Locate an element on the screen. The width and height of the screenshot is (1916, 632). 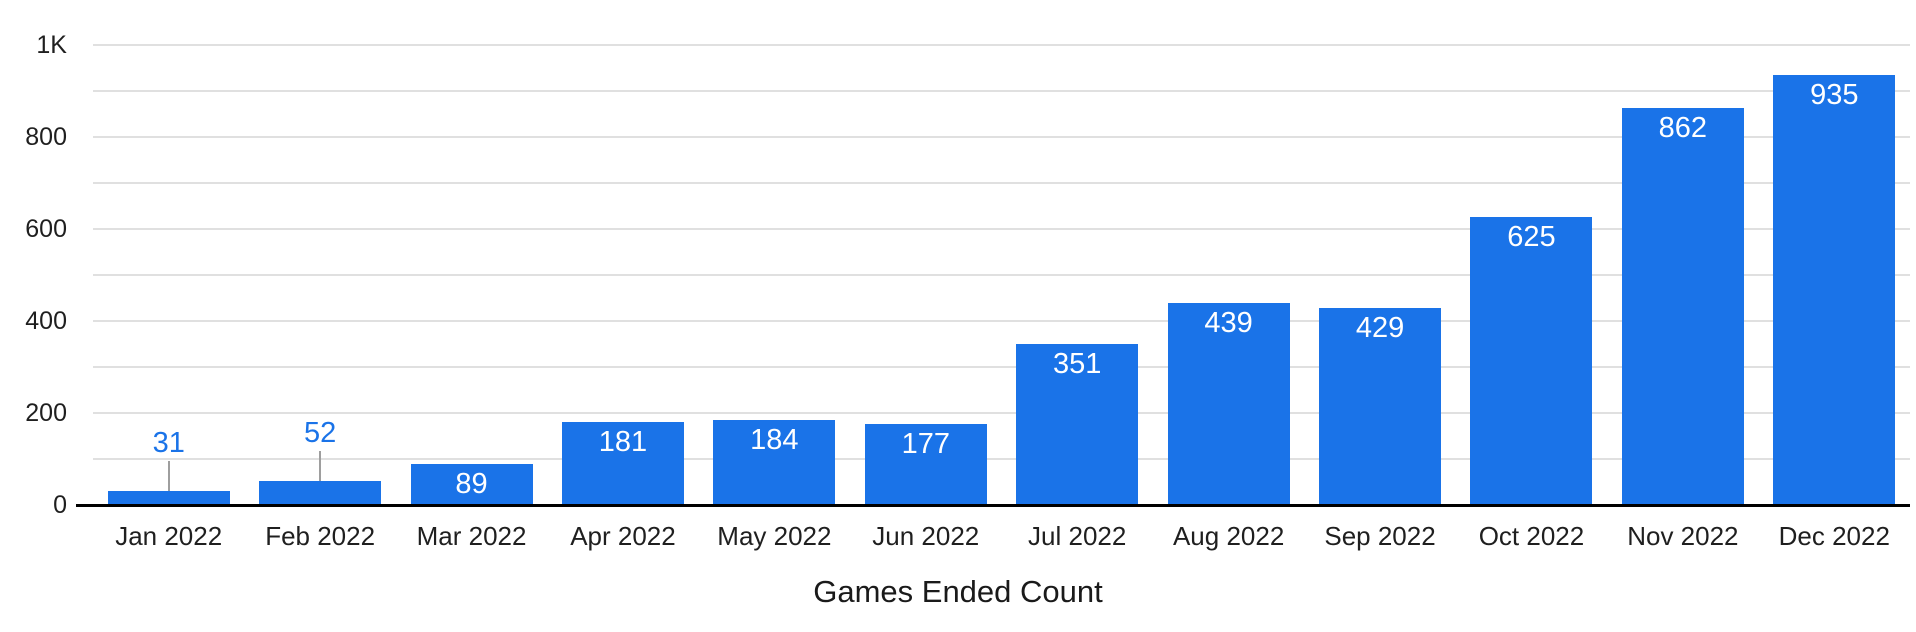
bar: 935 is located at coordinates (1834, 290).